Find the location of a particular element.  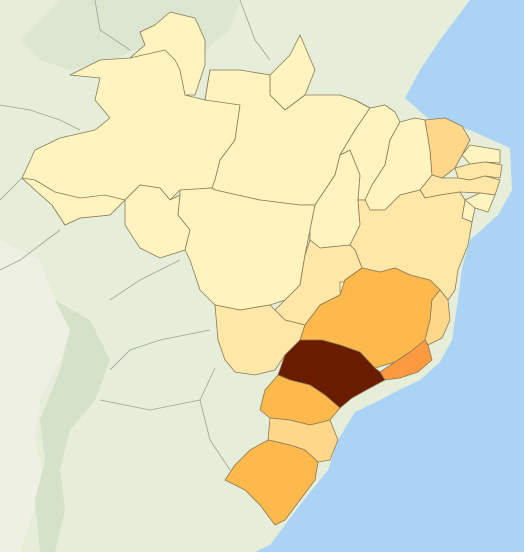

state-rio-grande-do-sul is located at coordinates (271, 482).